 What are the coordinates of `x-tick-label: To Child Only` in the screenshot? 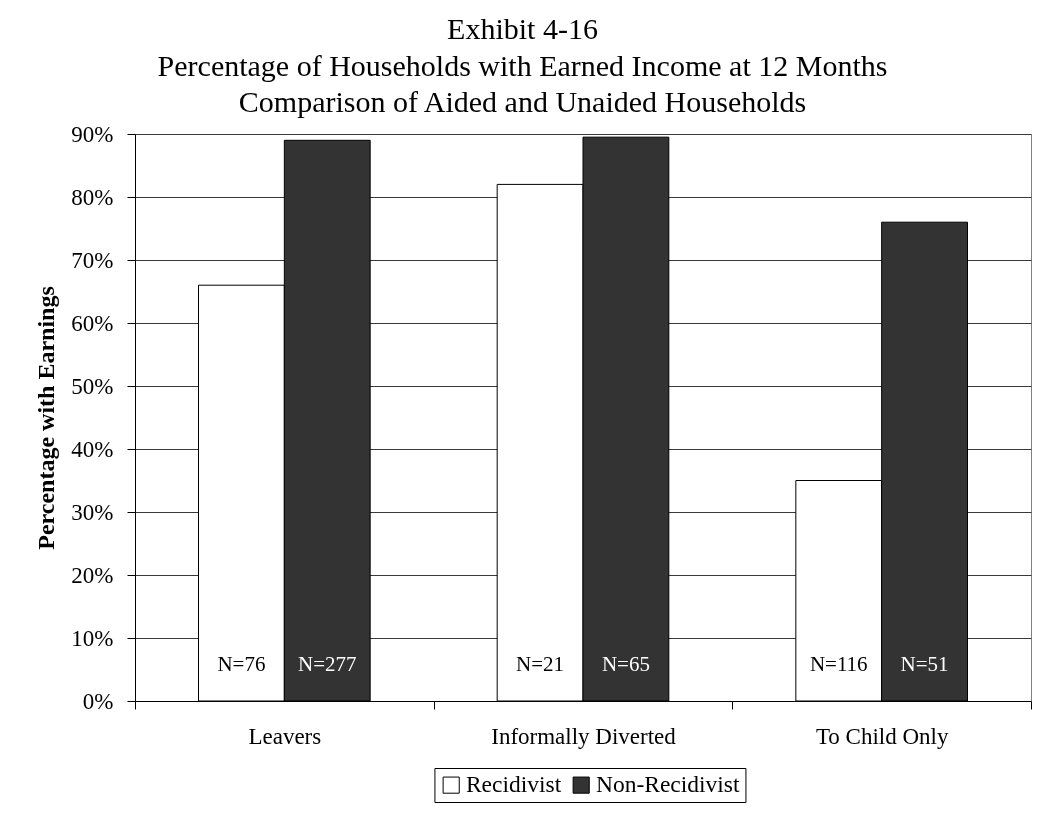 It's located at (882, 736).